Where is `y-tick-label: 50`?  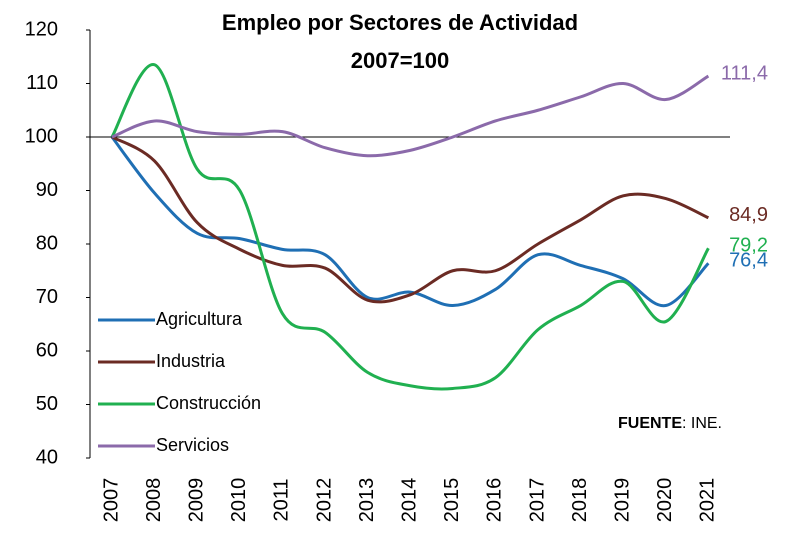
y-tick-label: 50 is located at coordinates (47, 404).